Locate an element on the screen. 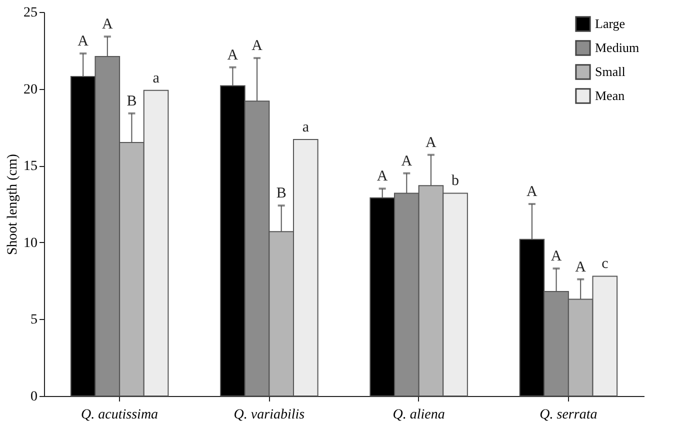  y-tick-label: 5 is located at coordinates (34, 320).